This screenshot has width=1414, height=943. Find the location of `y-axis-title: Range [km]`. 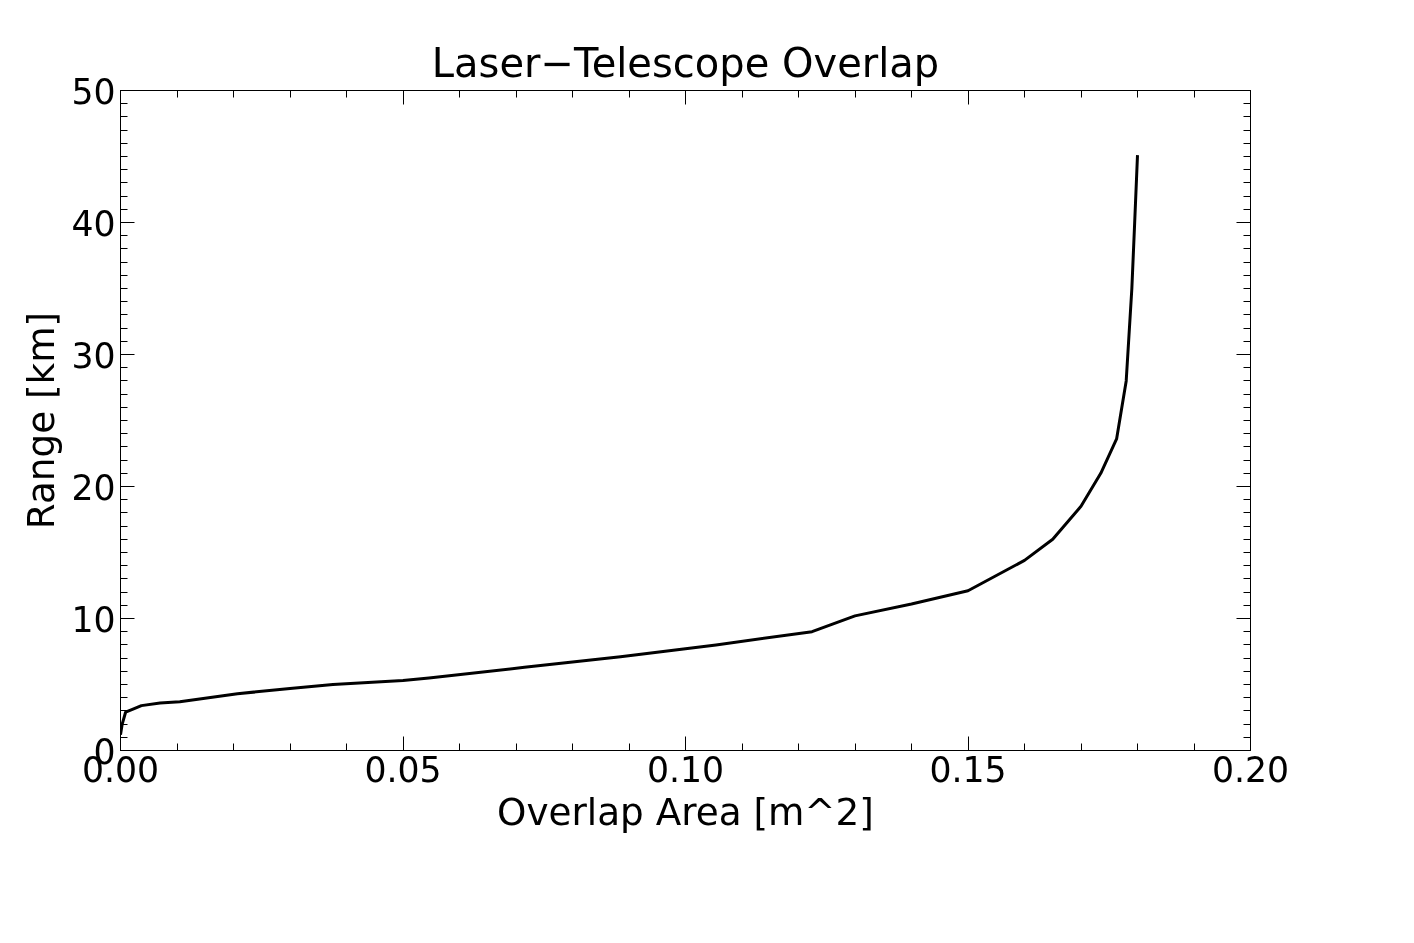

y-axis-title: Range [km] is located at coordinates (41, 420).